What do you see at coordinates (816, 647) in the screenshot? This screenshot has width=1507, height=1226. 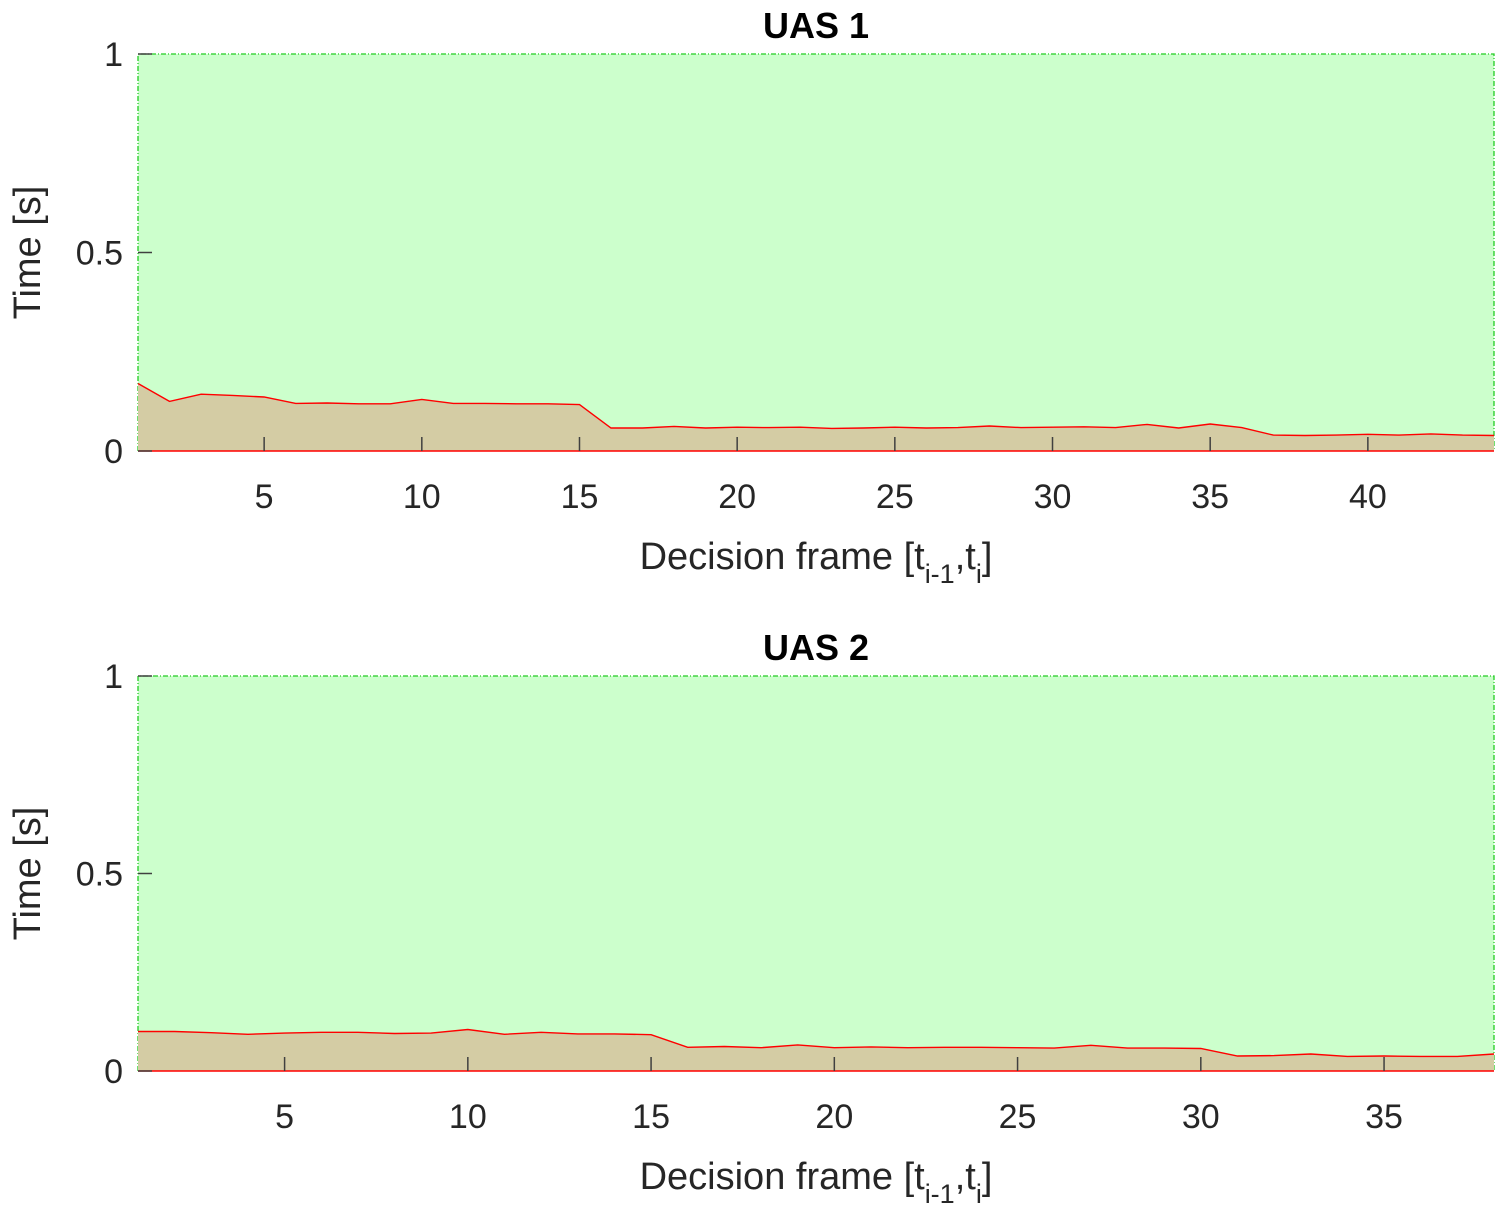 I see `chart-title: UAS 2` at bounding box center [816, 647].